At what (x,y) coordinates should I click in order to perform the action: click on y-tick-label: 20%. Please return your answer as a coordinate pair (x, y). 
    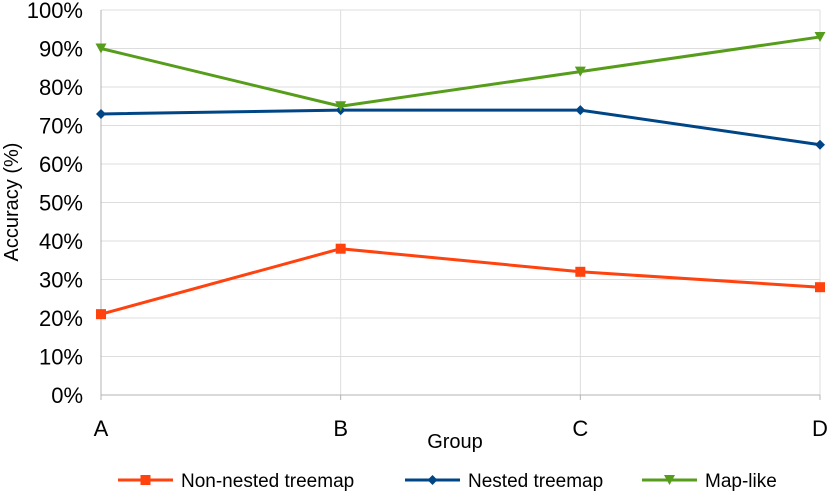
    Looking at the image, I should click on (61, 318).